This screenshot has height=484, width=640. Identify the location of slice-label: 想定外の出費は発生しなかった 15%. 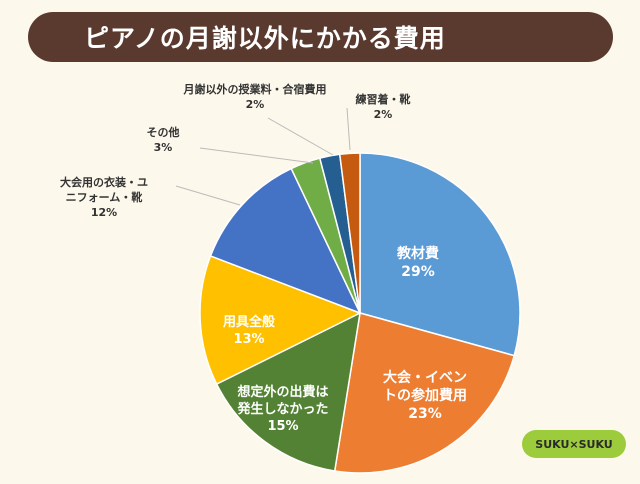
(282, 409).